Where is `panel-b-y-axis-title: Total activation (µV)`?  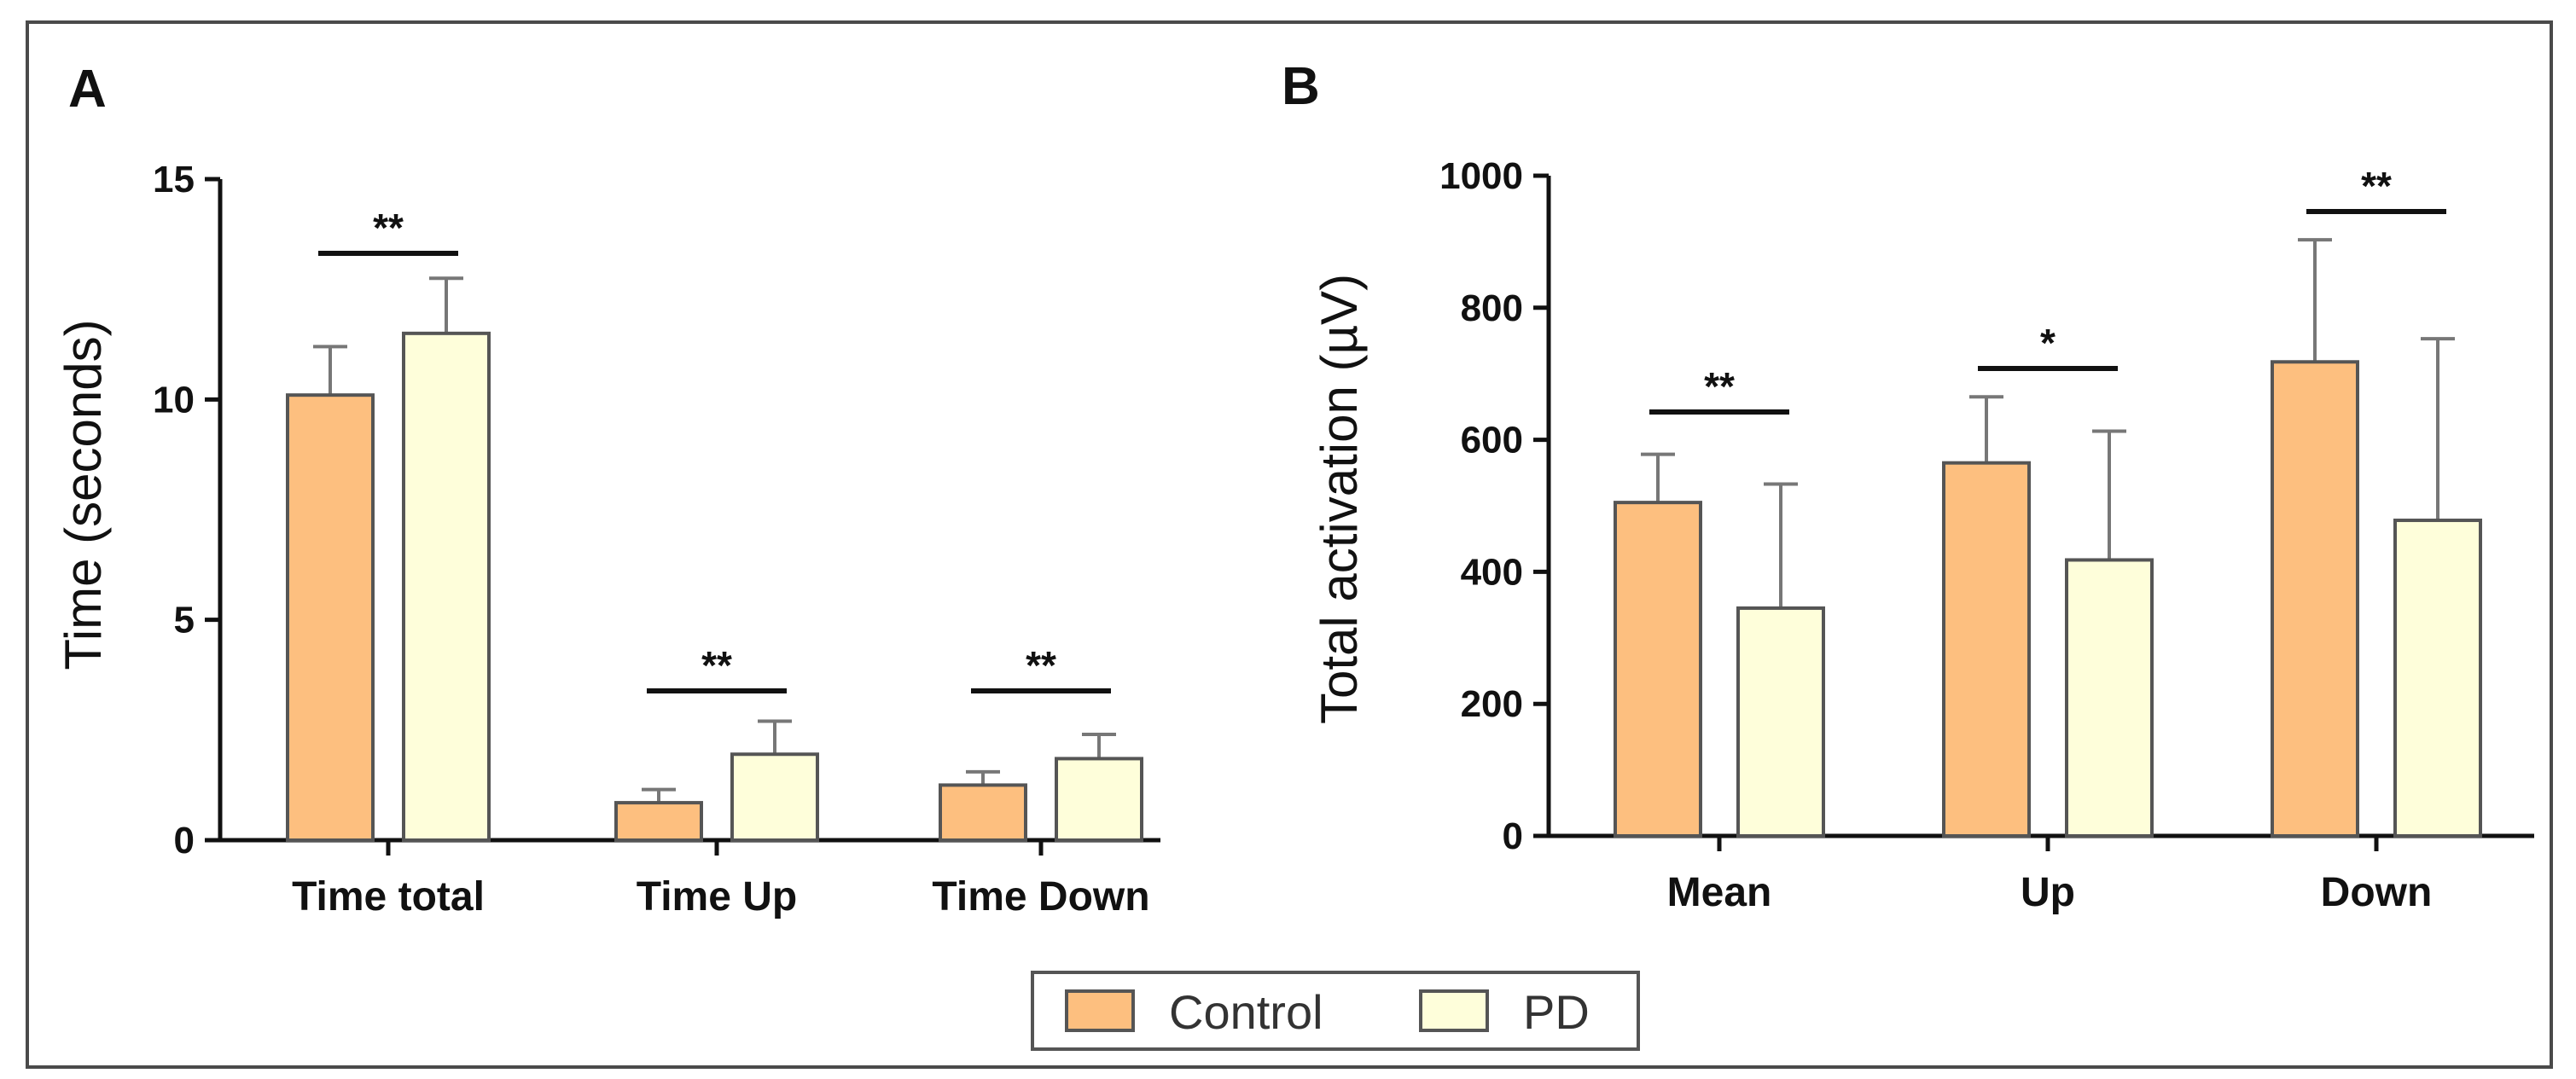
panel-b-y-axis-title: Total activation (µV) is located at coordinates (1339, 499).